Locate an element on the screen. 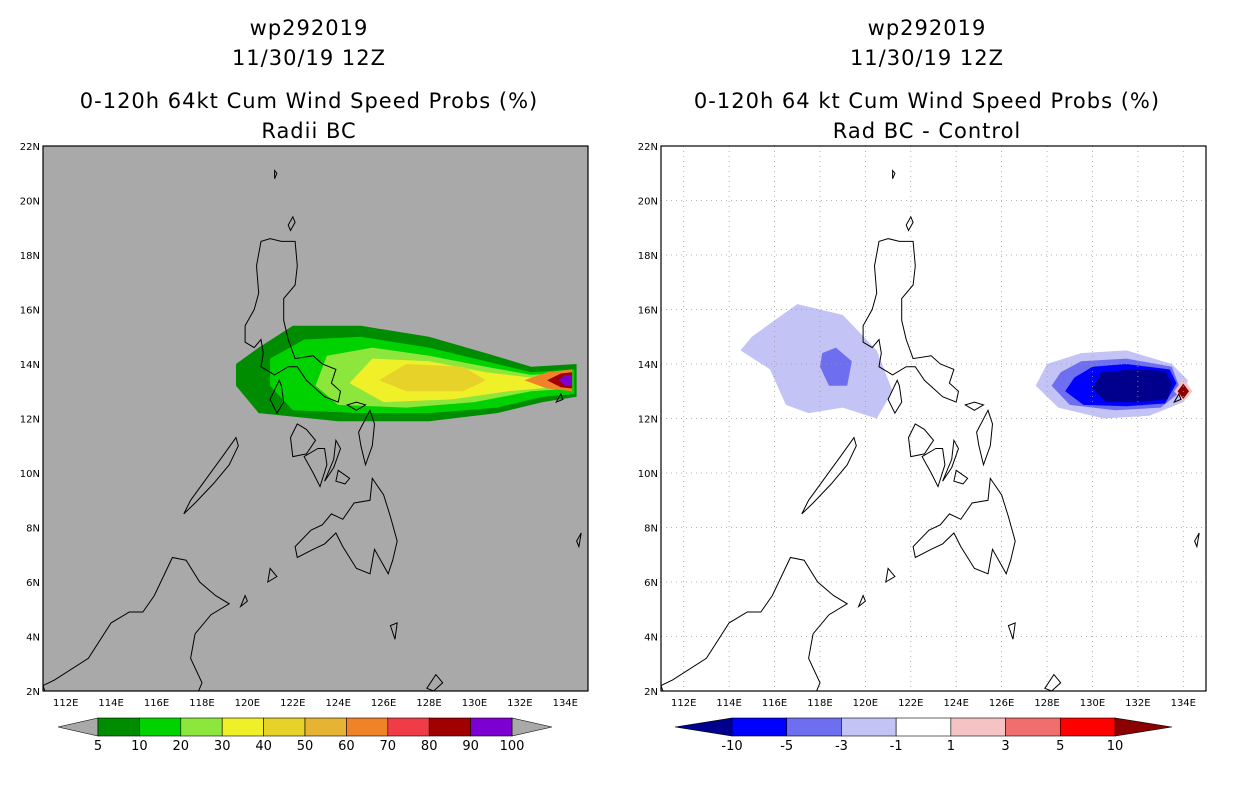  x-tick-label: 120E is located at coordinates (865, 703).